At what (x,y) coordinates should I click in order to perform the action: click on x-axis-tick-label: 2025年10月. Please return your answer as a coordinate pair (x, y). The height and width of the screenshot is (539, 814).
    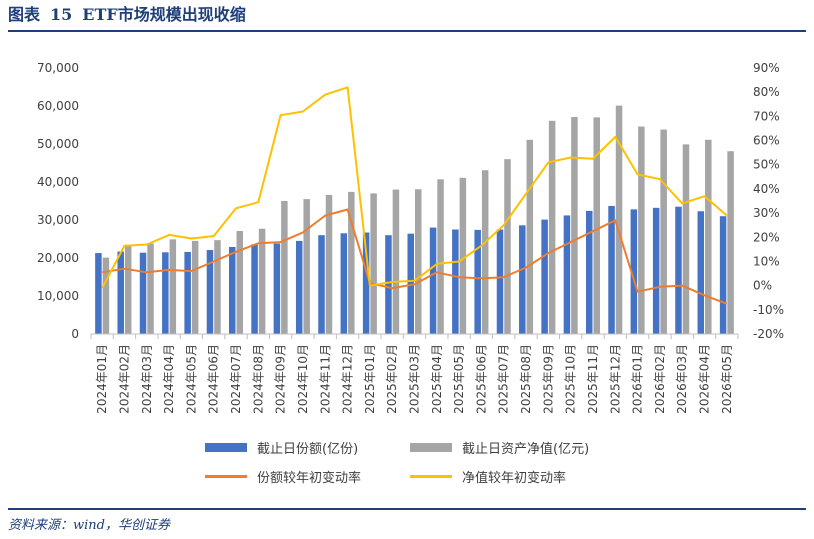
    Looking at the image, I should click on (571, 379).